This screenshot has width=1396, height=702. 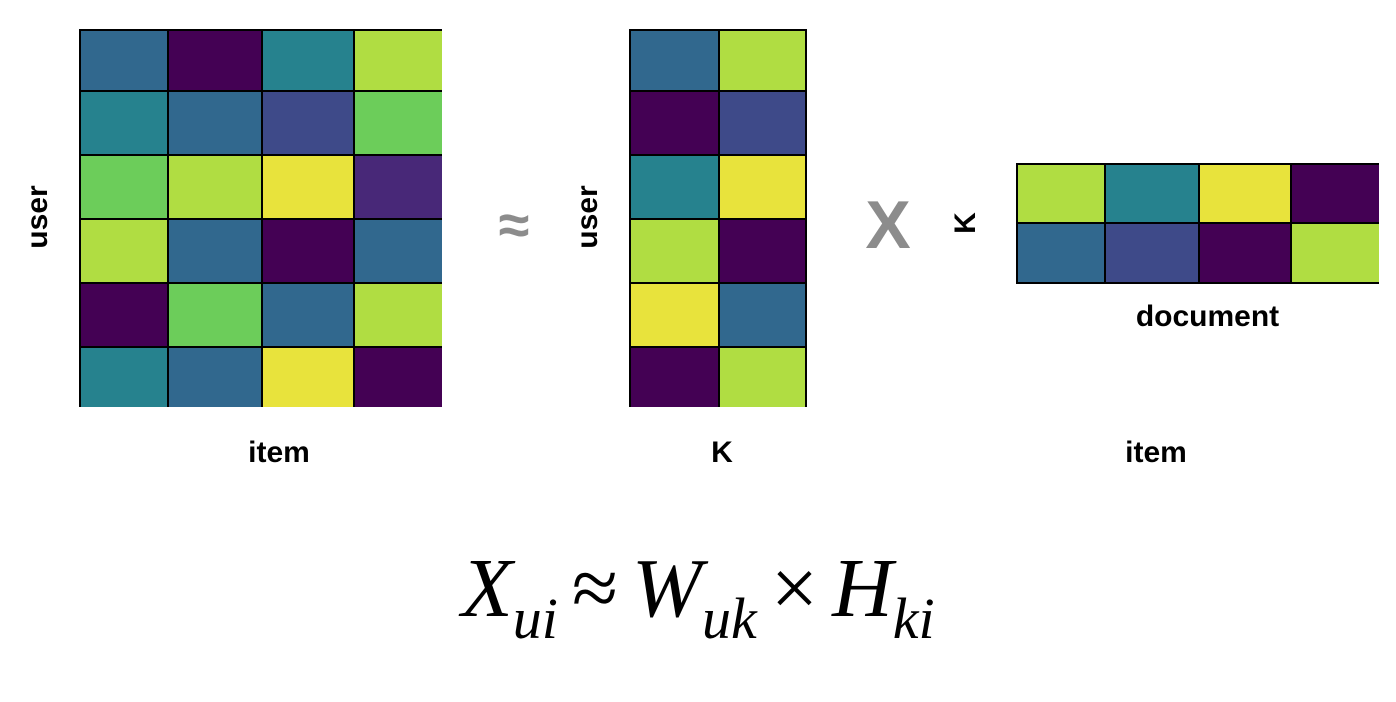 What do you see at coordinates (587, 217) in the screenshot?
I see `w-row-label: user` at bounding box center [587, 217].